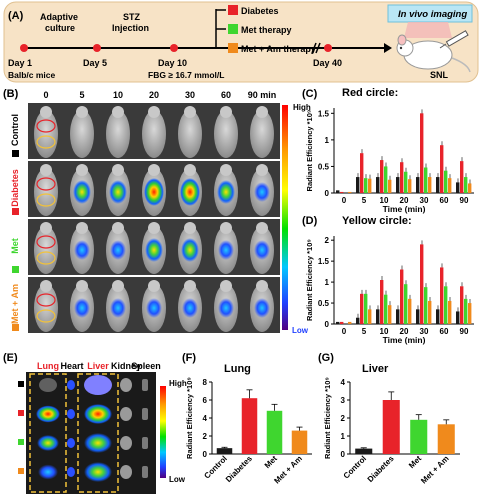  I want to click on y-tick-label: 0.5, so click(324, 303).